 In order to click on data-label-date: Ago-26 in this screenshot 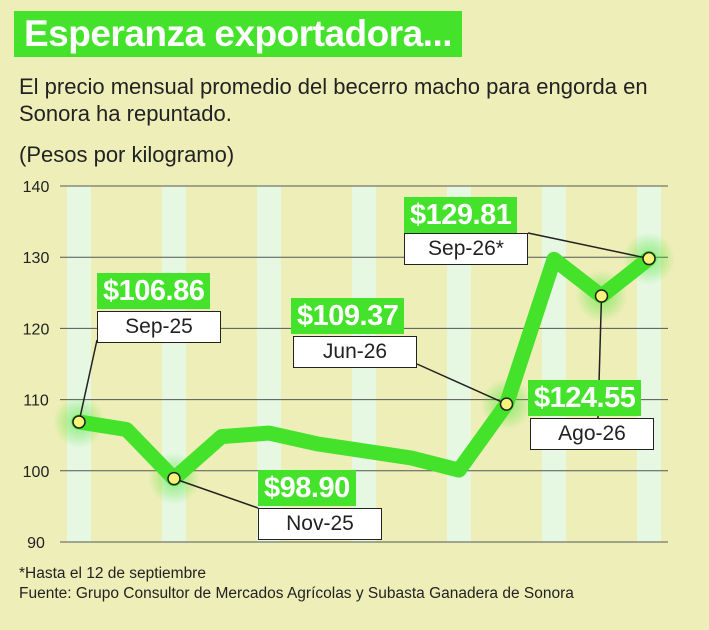, I will do `click(592, 434)`.